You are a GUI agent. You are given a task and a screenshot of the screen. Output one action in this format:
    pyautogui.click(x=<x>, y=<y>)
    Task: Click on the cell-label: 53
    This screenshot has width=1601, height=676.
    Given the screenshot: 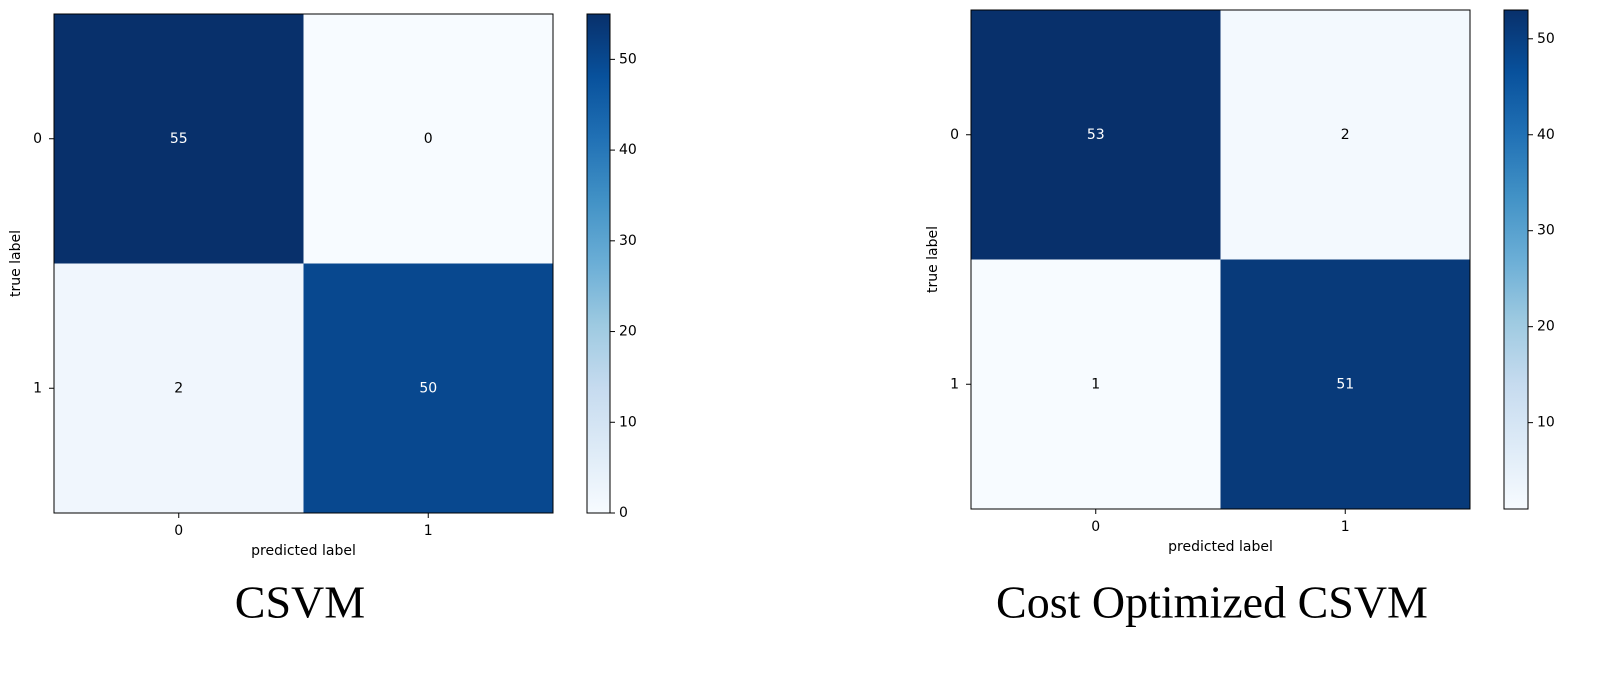 What is the action you would take?
    pyautogui.click(x=1096, y=135)
    